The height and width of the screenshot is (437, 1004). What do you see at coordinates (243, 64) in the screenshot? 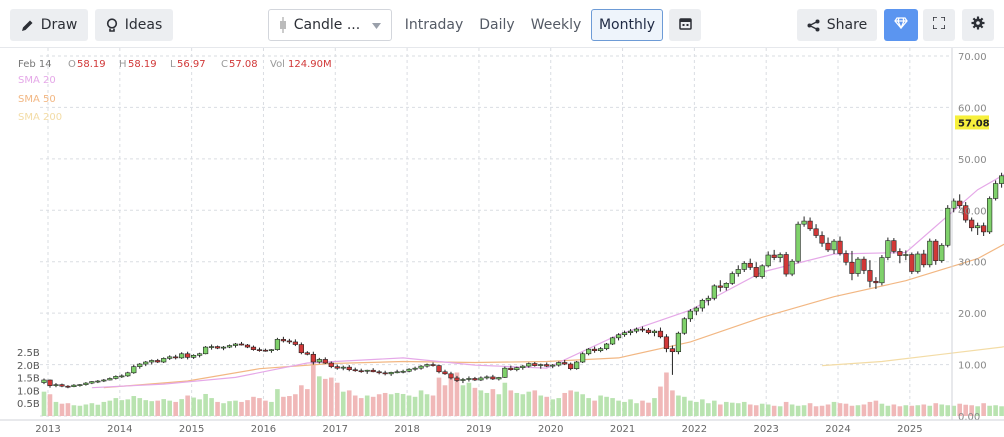
I see `ohlc-close: 57.08` at bounding box center [243, 64].